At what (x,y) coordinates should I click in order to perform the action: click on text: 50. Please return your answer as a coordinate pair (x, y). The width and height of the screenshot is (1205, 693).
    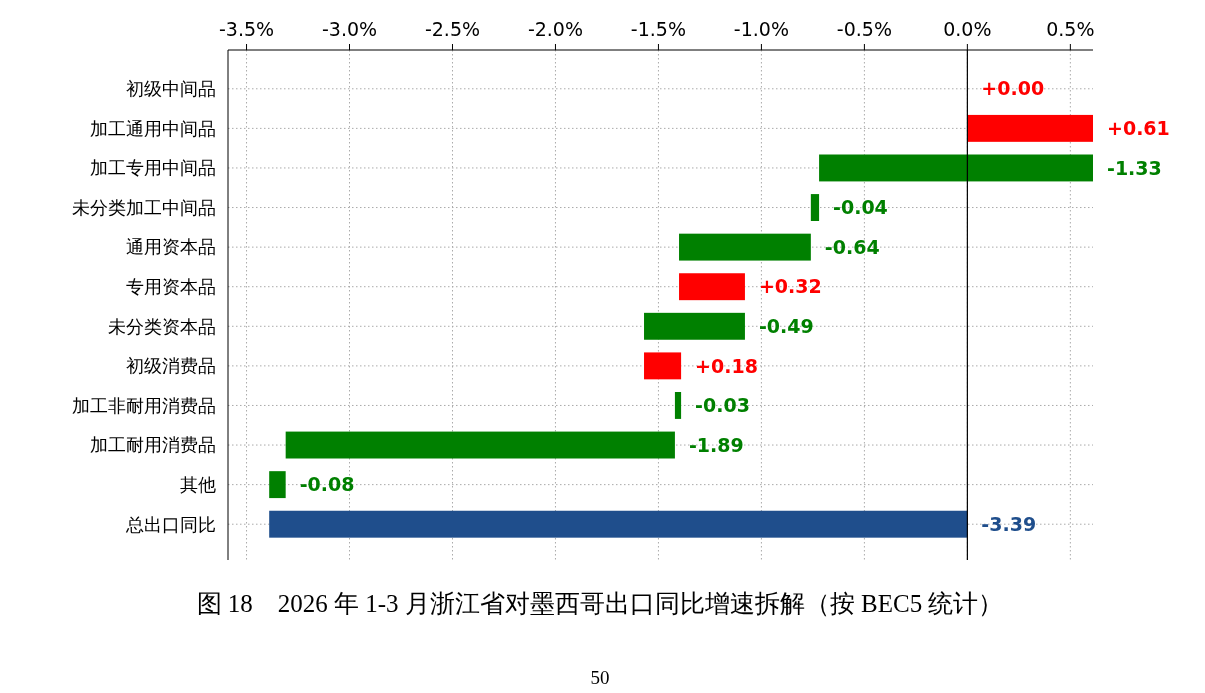
    Looking at the image, I should click on (600, 677).